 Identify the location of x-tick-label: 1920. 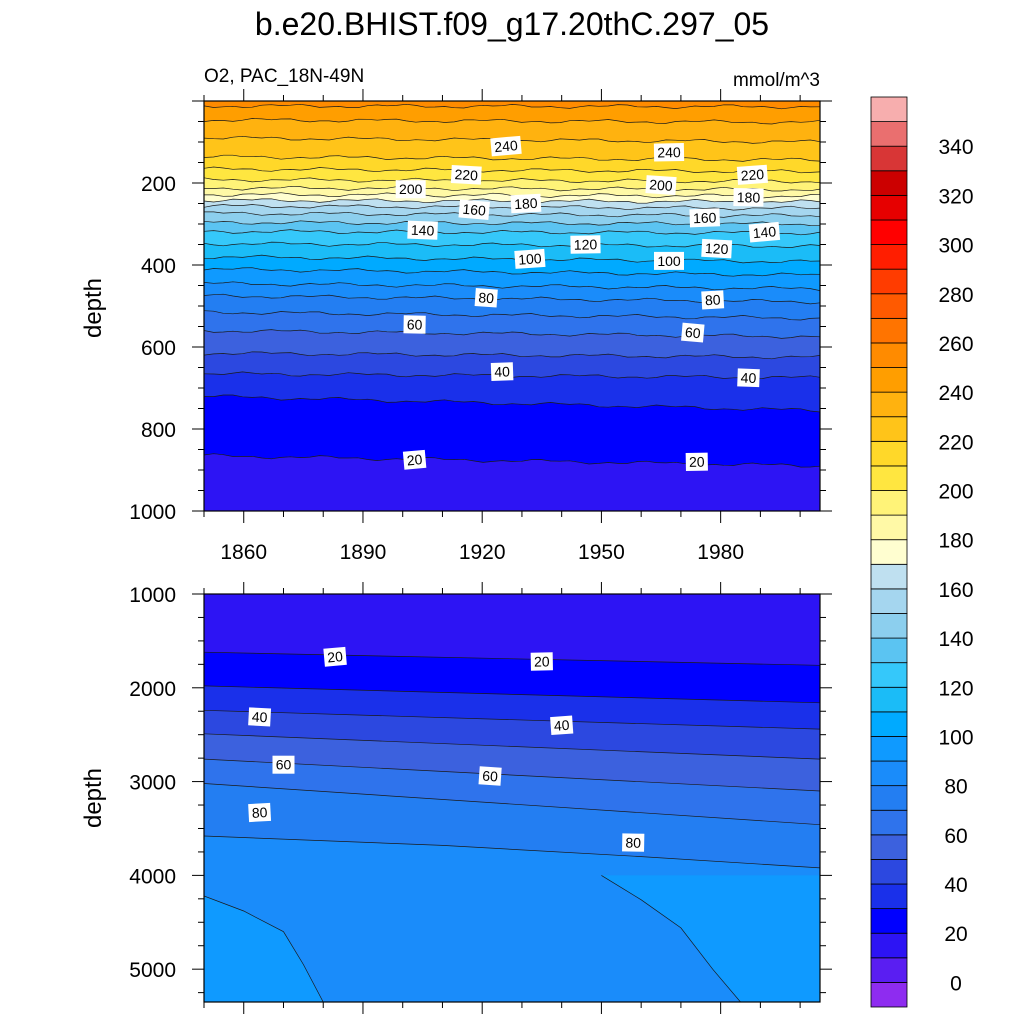
(482, 552).